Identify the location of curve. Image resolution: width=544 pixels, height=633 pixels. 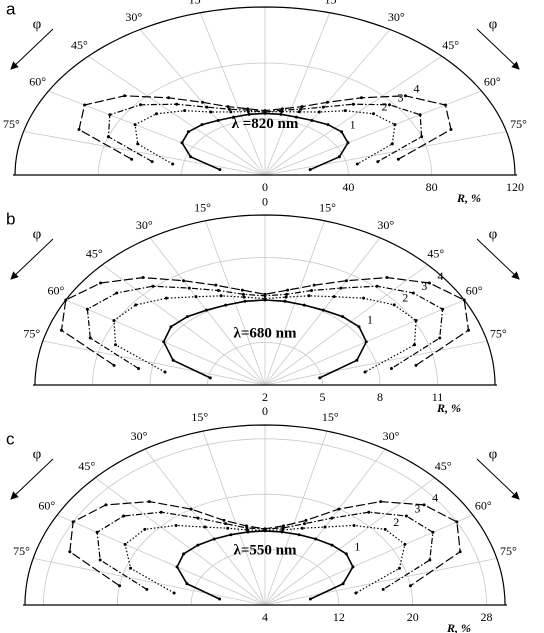
(265, 334).